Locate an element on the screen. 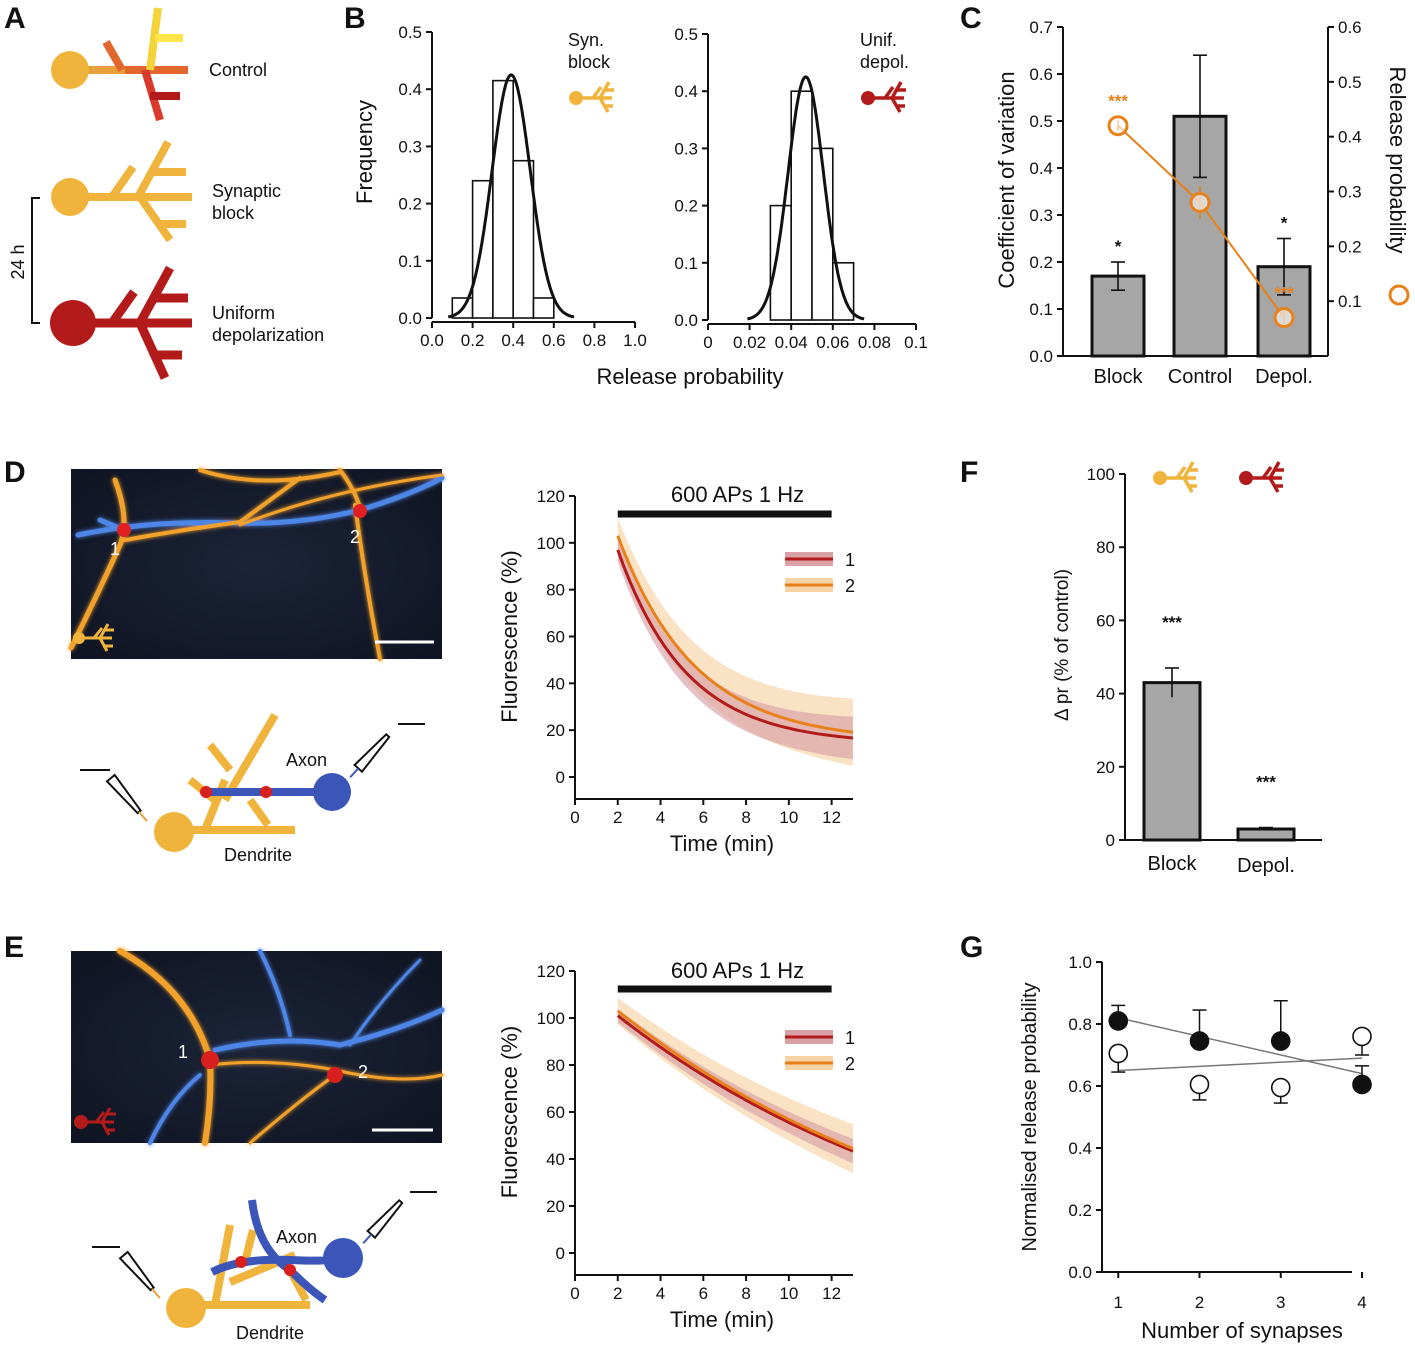 Image resolution: width=1415 pixels, height=1350 pixels. panelD-legend-label: 1 is located at coordinates (850, 560).